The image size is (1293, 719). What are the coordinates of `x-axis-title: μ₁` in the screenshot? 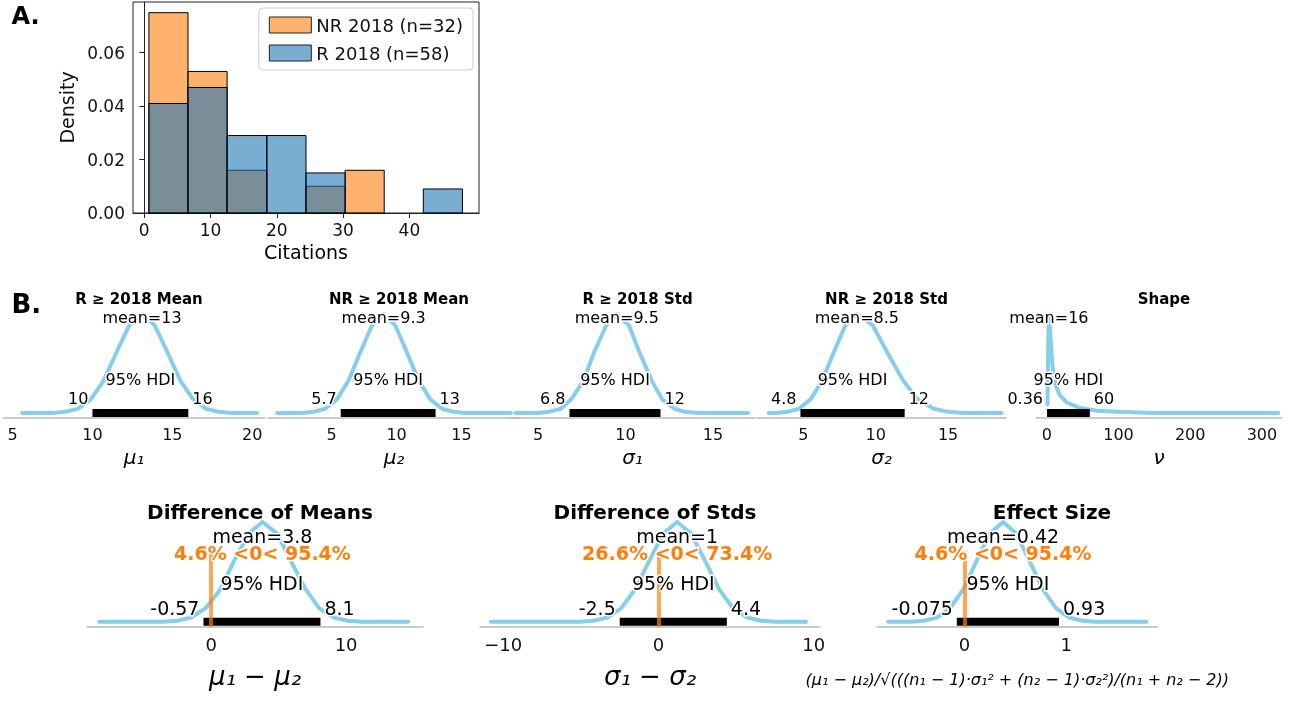 It's located at (133, 457).